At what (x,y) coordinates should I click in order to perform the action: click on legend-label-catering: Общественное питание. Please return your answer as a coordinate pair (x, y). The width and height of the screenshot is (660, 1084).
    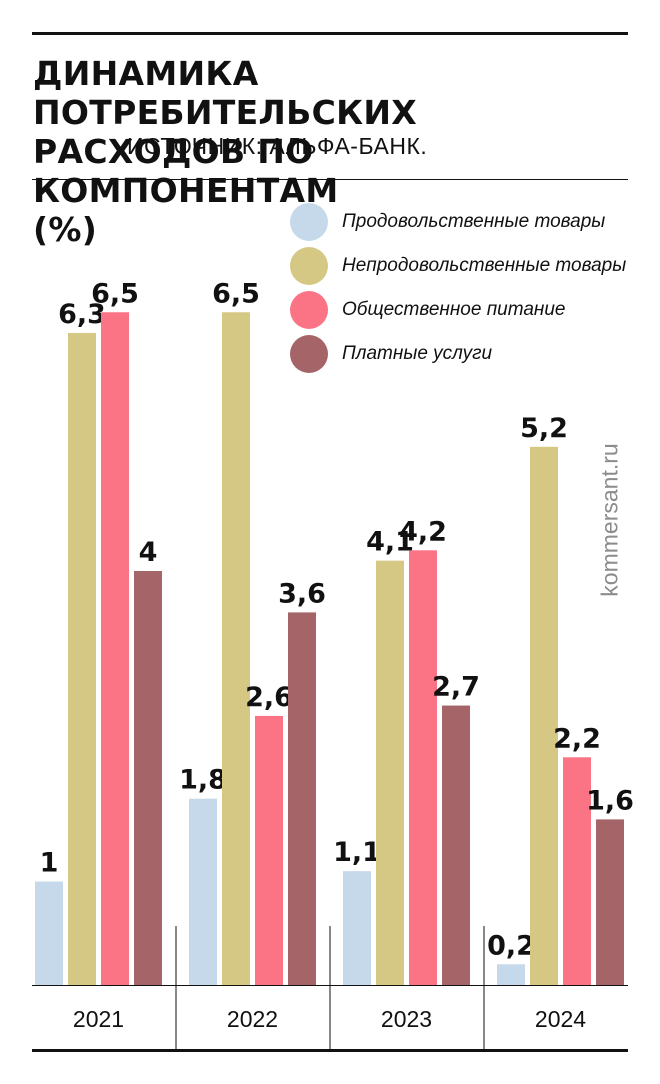
    Looking at the image, I should click on (454, 309).